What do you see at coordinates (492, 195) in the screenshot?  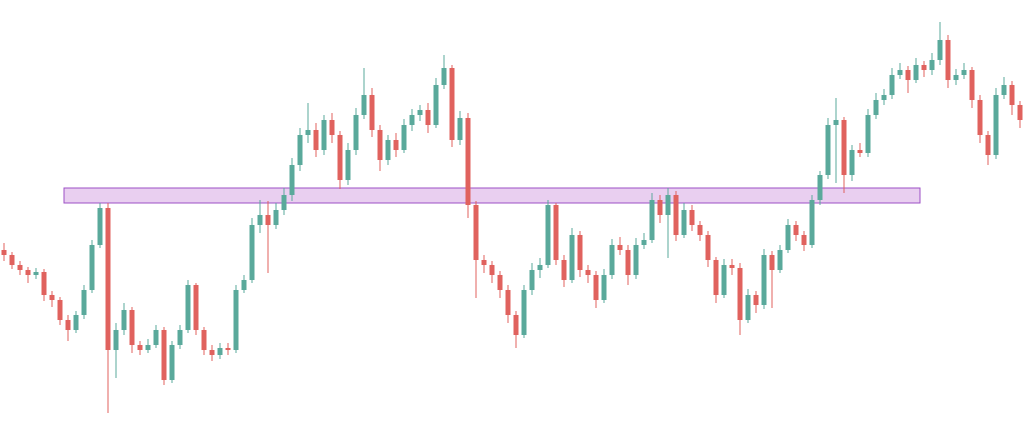 I see `zone` at bounding box center [492, 195].